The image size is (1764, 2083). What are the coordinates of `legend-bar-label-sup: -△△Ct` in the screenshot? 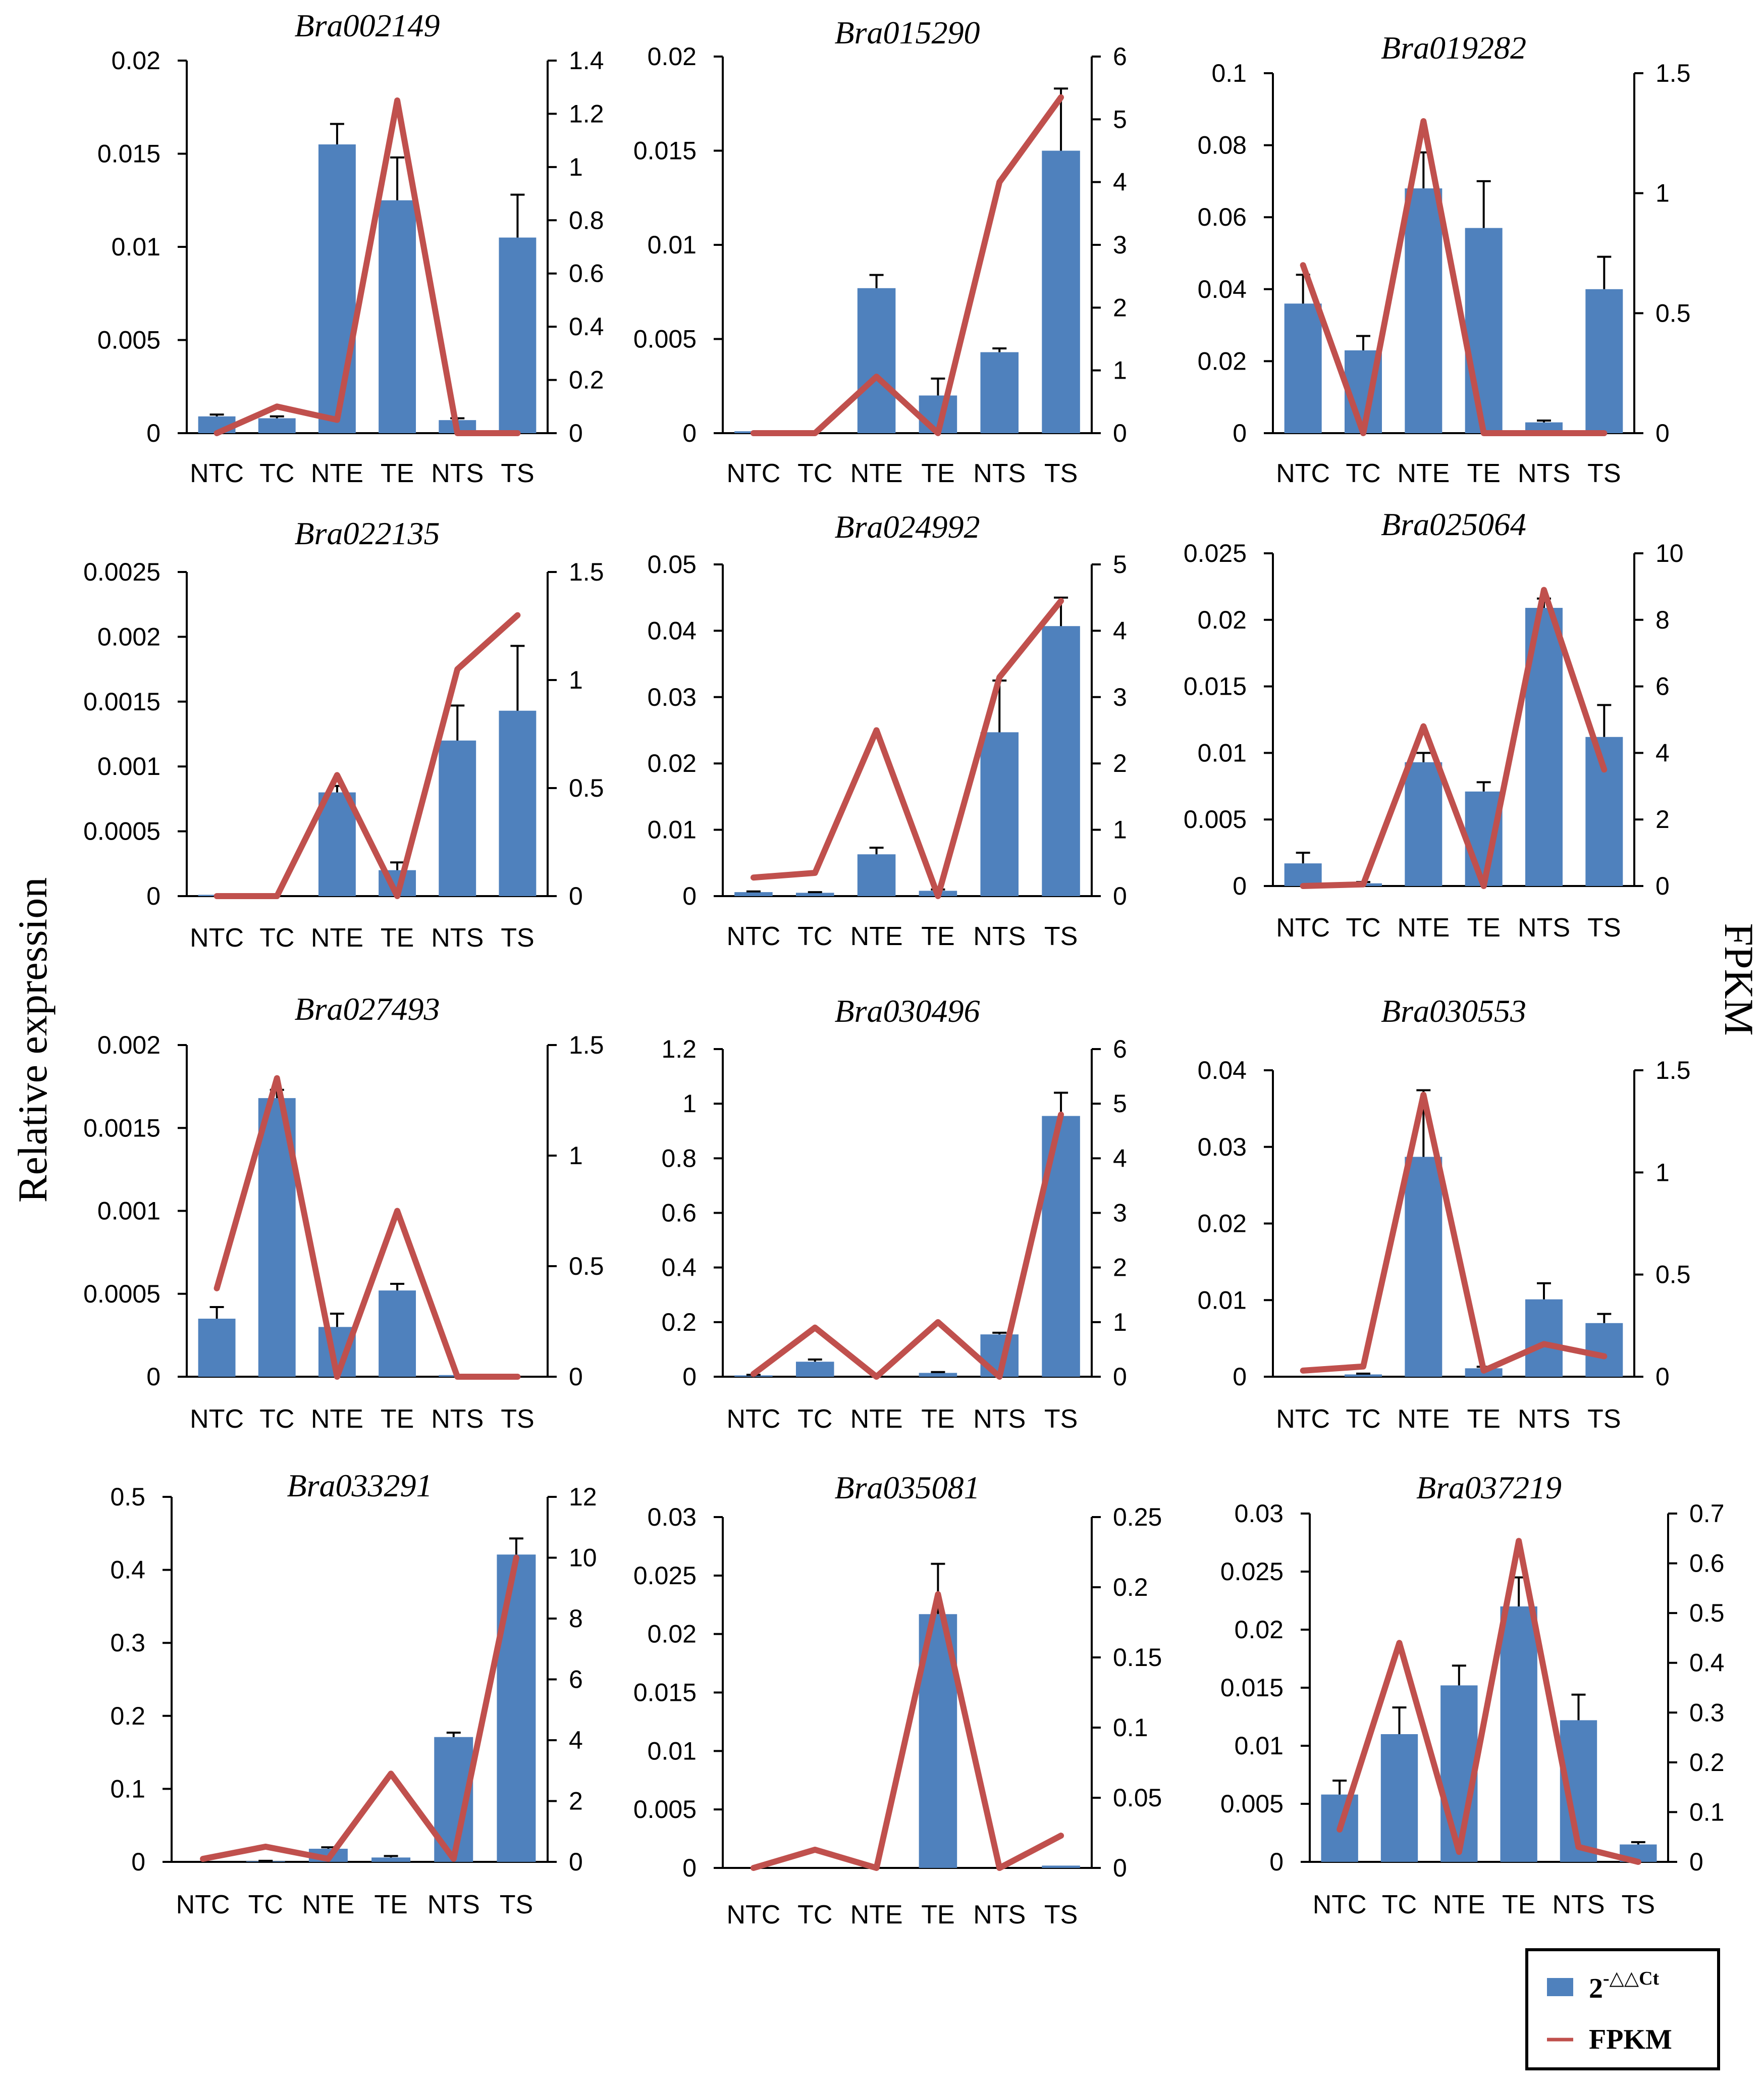 It's located at (1631, 1978).